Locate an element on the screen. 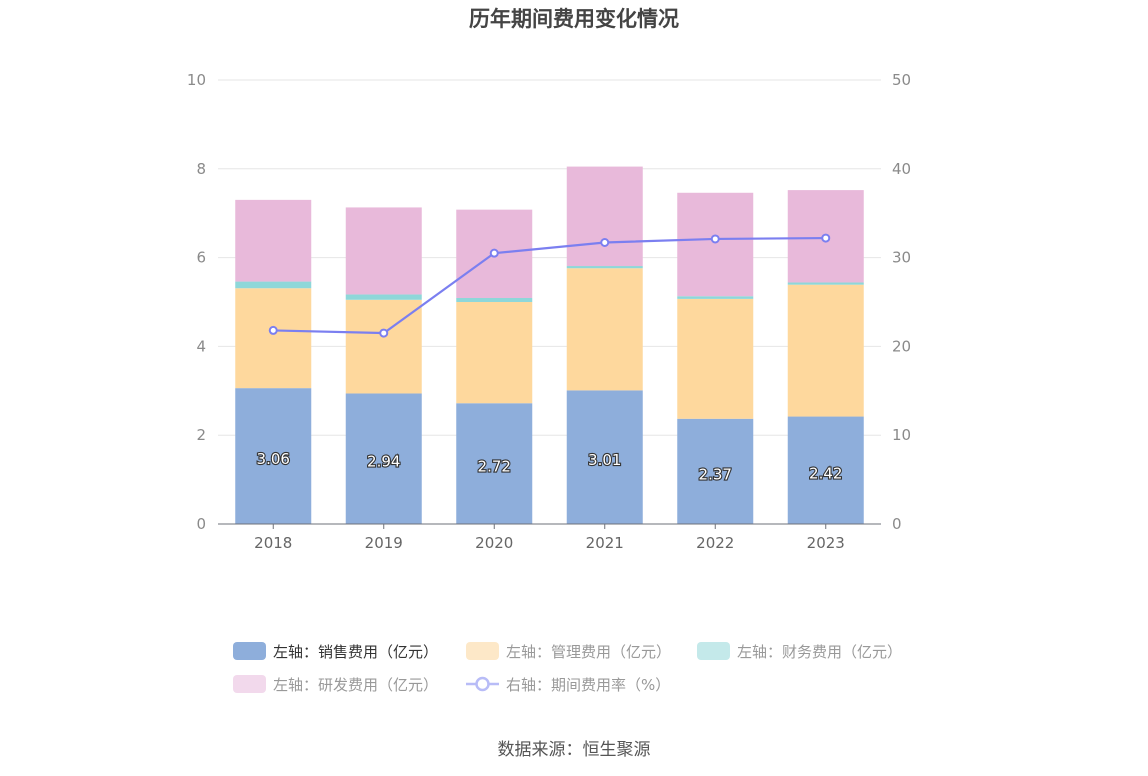 Image resolution: width=1148 pixels, height=776 pixels. bar-data-label: 2.72 is located at coordinates (494, 467).